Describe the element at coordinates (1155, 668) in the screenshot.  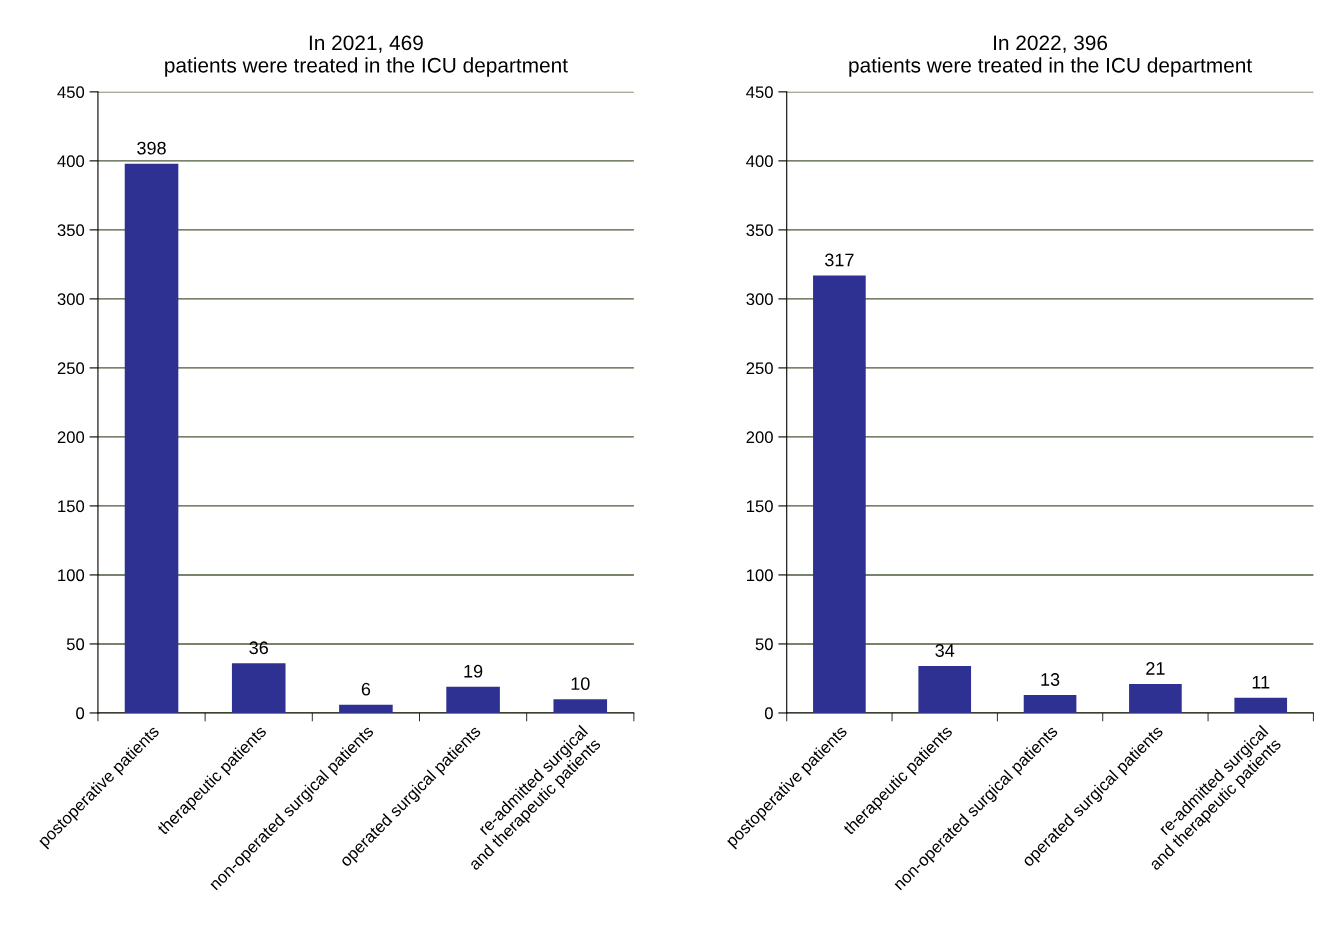
I see `data-label: 21` at that location.